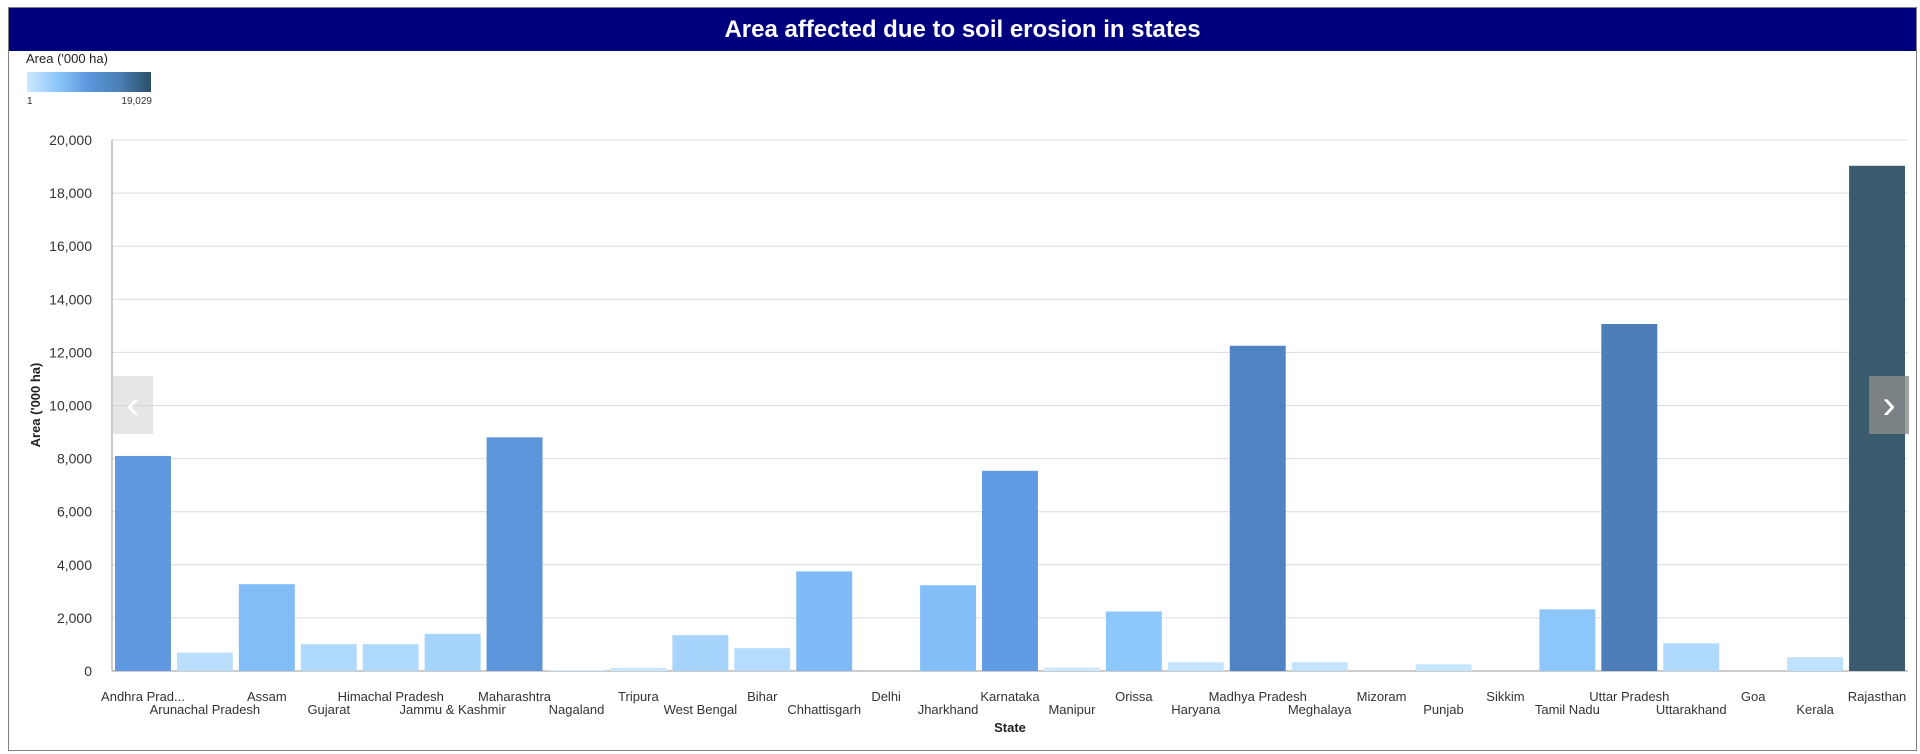  What do you see at coordinates (30, 101) in the screenshot?
I see `legend-min-label: 1` at bounding box center [30, 101].